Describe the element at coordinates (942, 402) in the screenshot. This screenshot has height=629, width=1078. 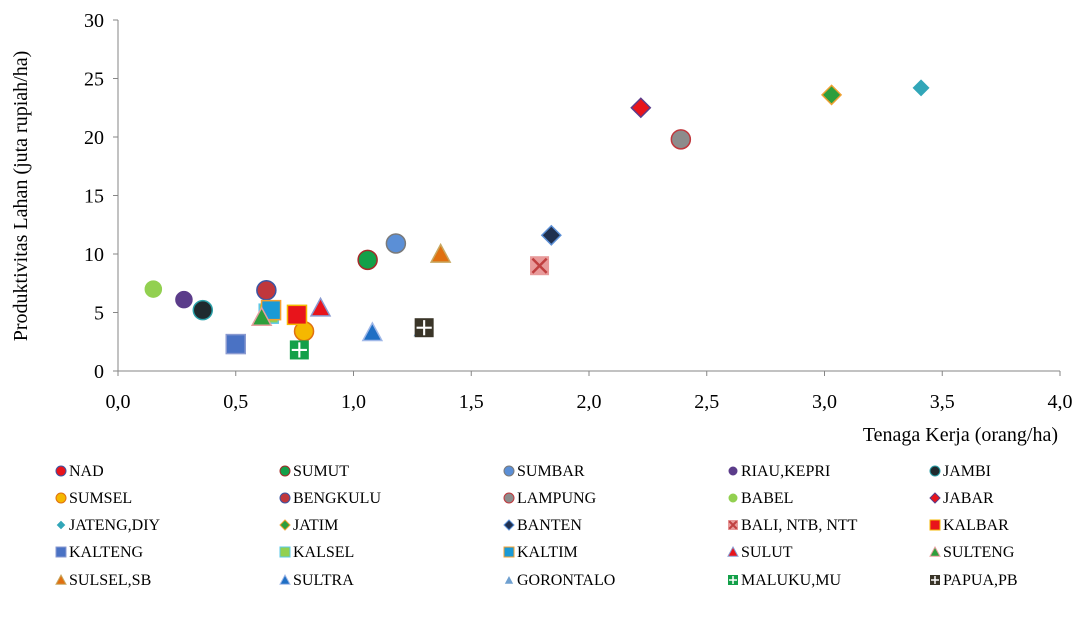
I see `x-tick-label: 3,5` at that location.